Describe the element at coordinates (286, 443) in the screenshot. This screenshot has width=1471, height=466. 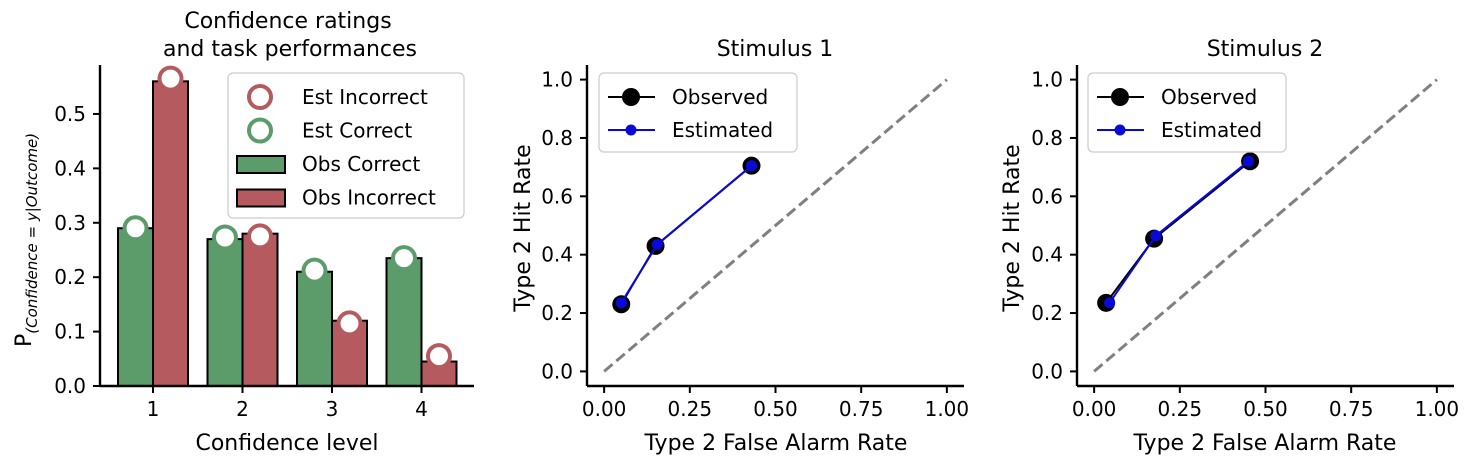
I see `bar-chart-x-axis-label: Confidence level` at that location.